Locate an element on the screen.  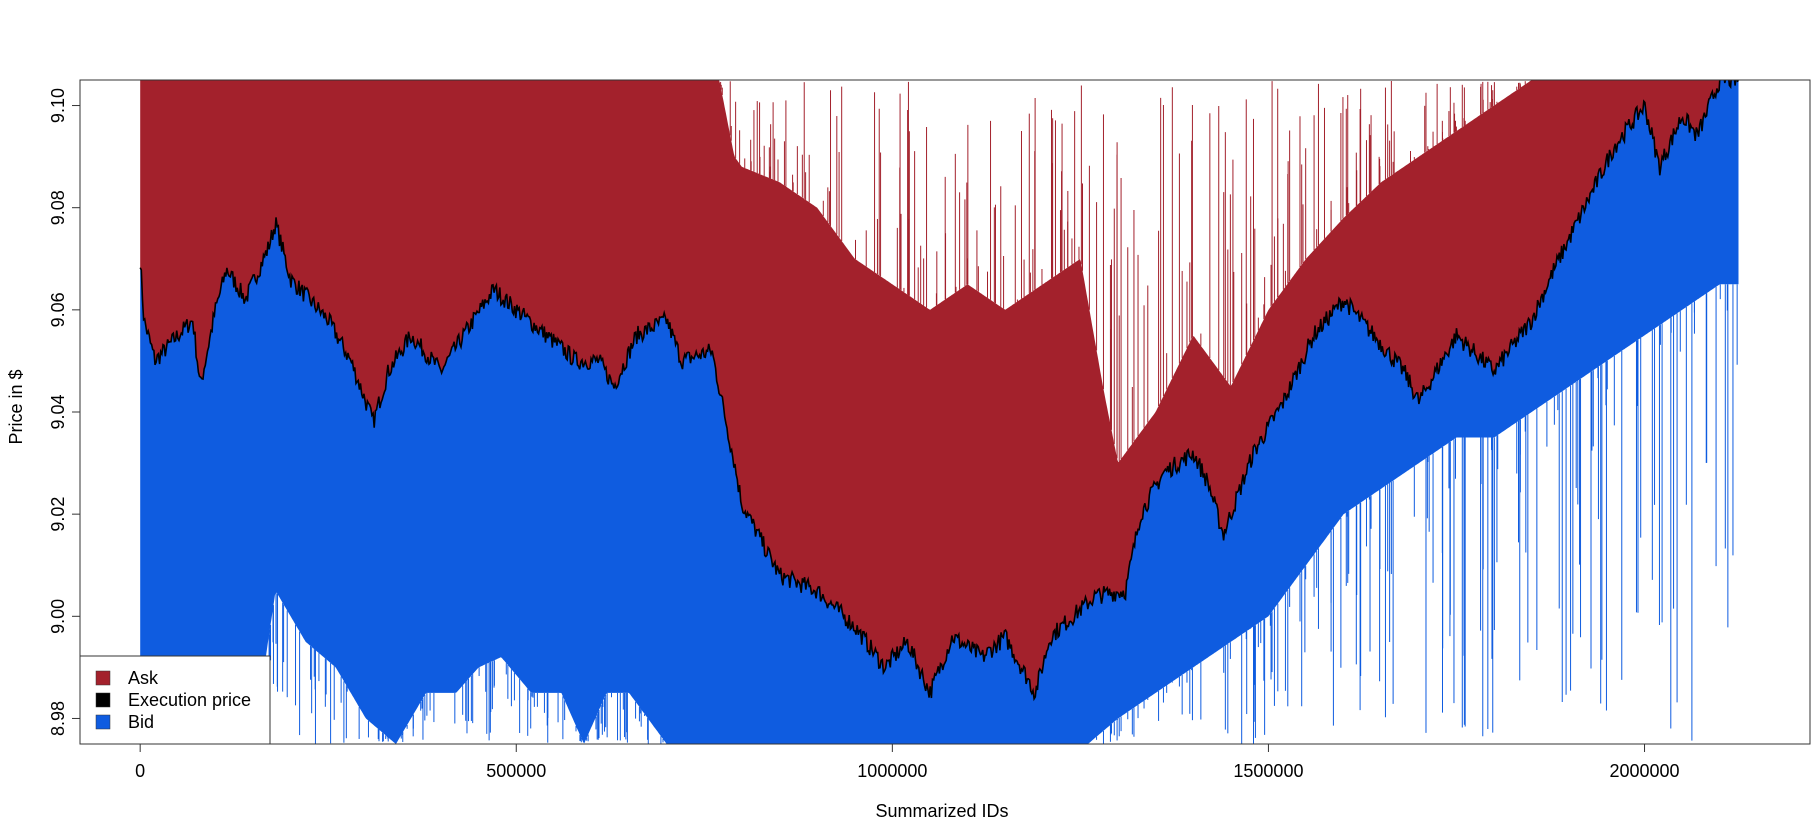
y-axis: 8.98 9.00 9.02 9.04 9.06 9.08 9.10 is located at coordinates (64, 412).